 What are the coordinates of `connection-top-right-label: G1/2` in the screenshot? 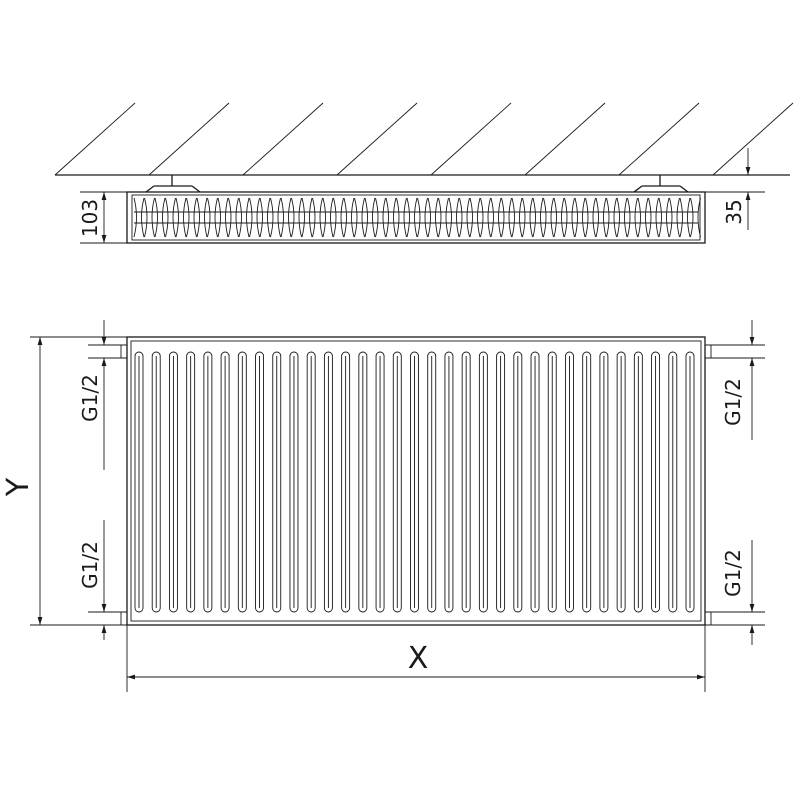 It's located at (733, 402).